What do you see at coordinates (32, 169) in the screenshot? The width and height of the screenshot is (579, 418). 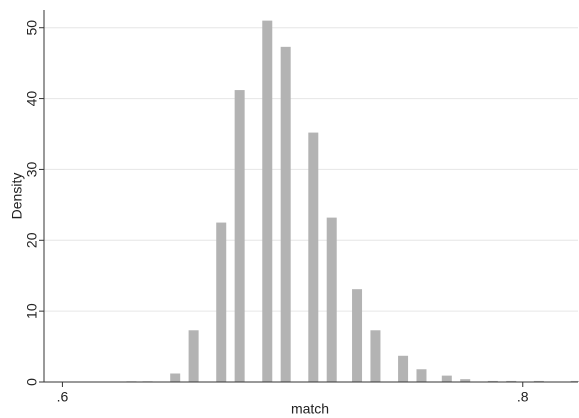 I see `y-tick-label: 30` at bounding box center [32, 169].